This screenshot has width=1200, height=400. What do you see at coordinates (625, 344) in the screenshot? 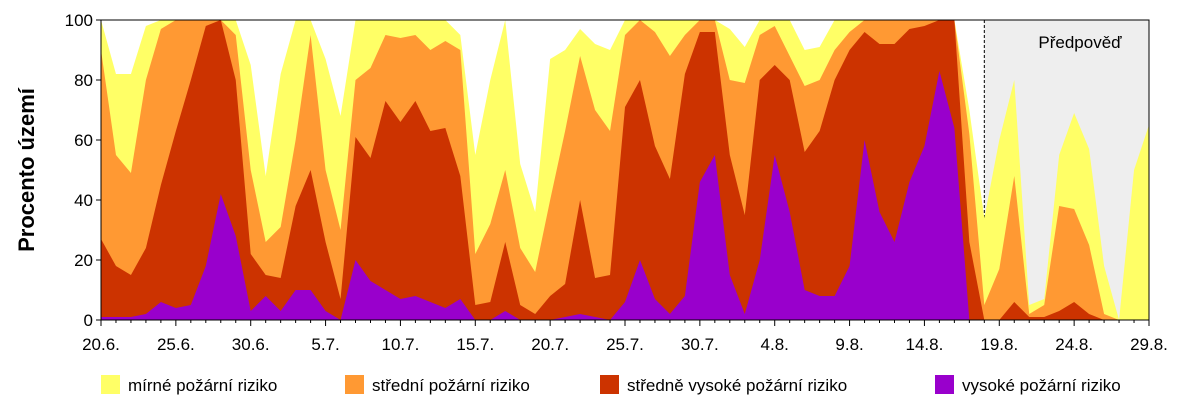
I see `x-tick-label: 25.7.` at bounding box center [625, 344].